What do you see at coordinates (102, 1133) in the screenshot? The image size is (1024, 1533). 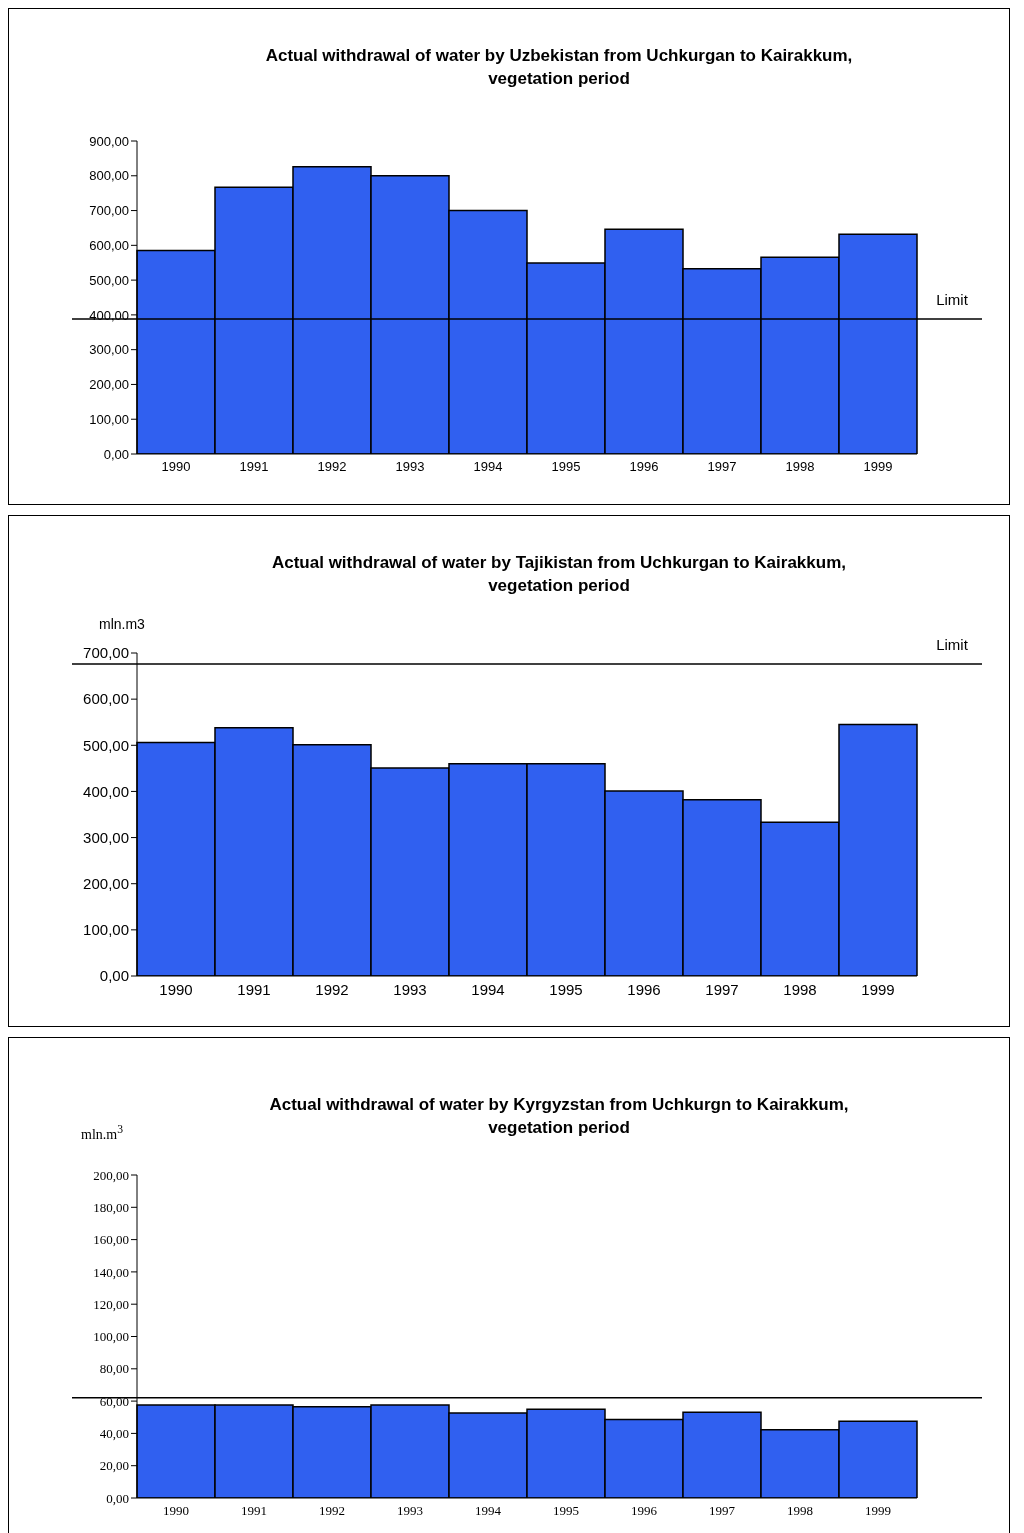 I see `y-axis-title: mln.m$^{3}$` at bounding box center [102, 1133].